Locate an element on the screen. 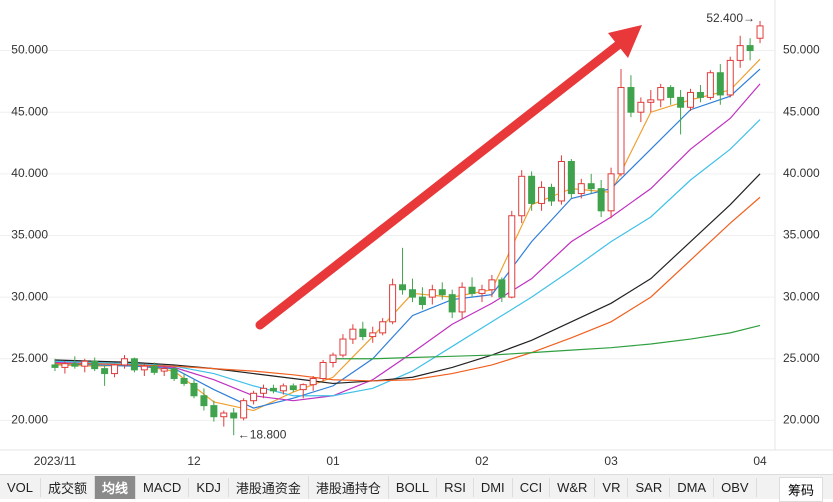  indicator-tab: 均线 is located at coordinates (116, 487).